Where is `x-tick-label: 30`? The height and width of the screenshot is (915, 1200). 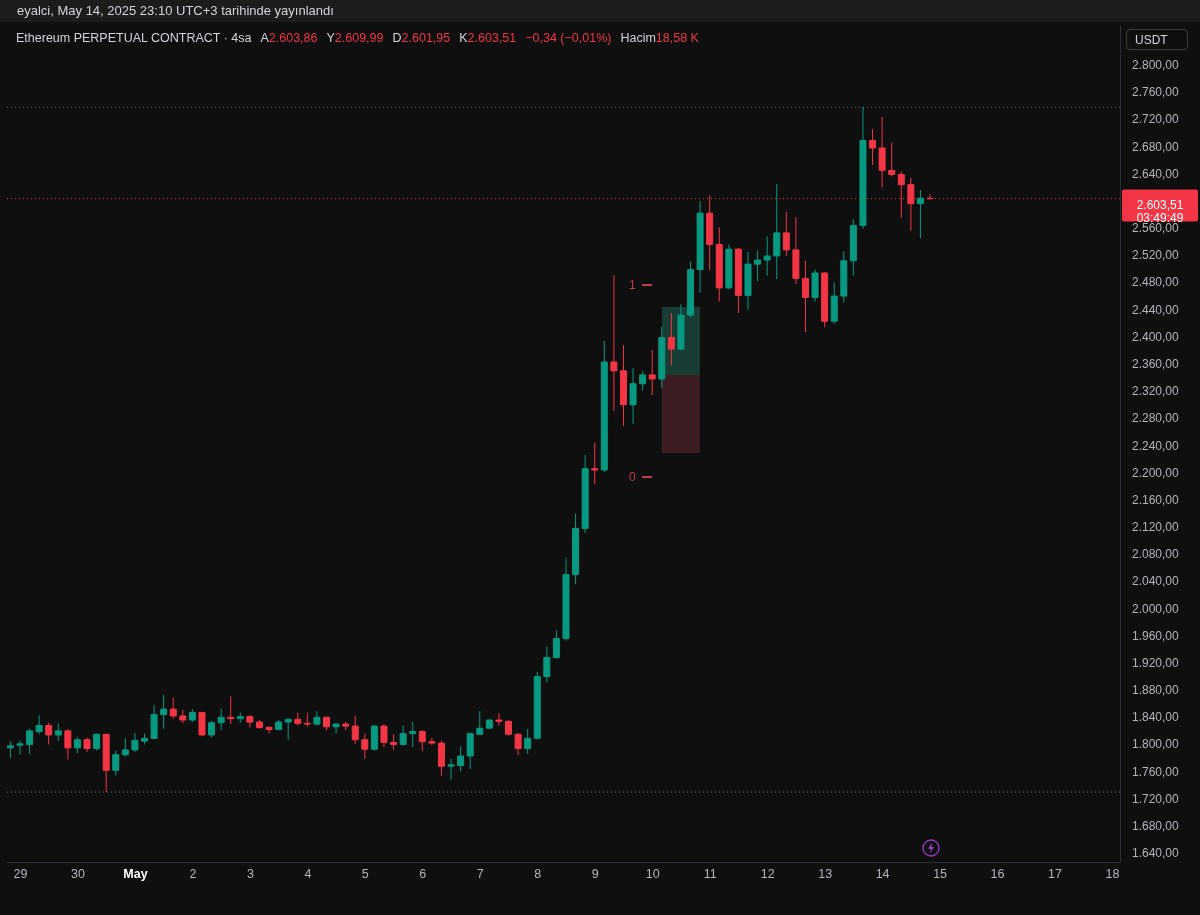
x-tick-label: 30 is located at coordinates (77, 873).